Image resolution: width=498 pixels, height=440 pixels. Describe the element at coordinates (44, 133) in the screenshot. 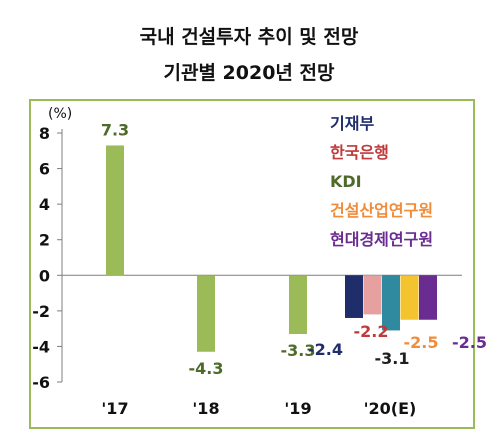

I see `y-tick-label: 8` at that location.